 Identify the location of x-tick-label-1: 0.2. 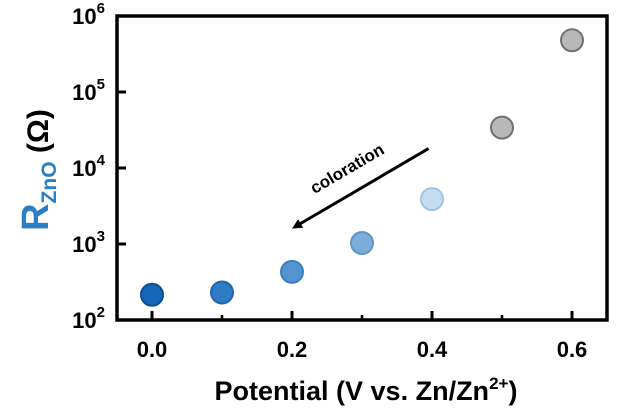
(292, 349).